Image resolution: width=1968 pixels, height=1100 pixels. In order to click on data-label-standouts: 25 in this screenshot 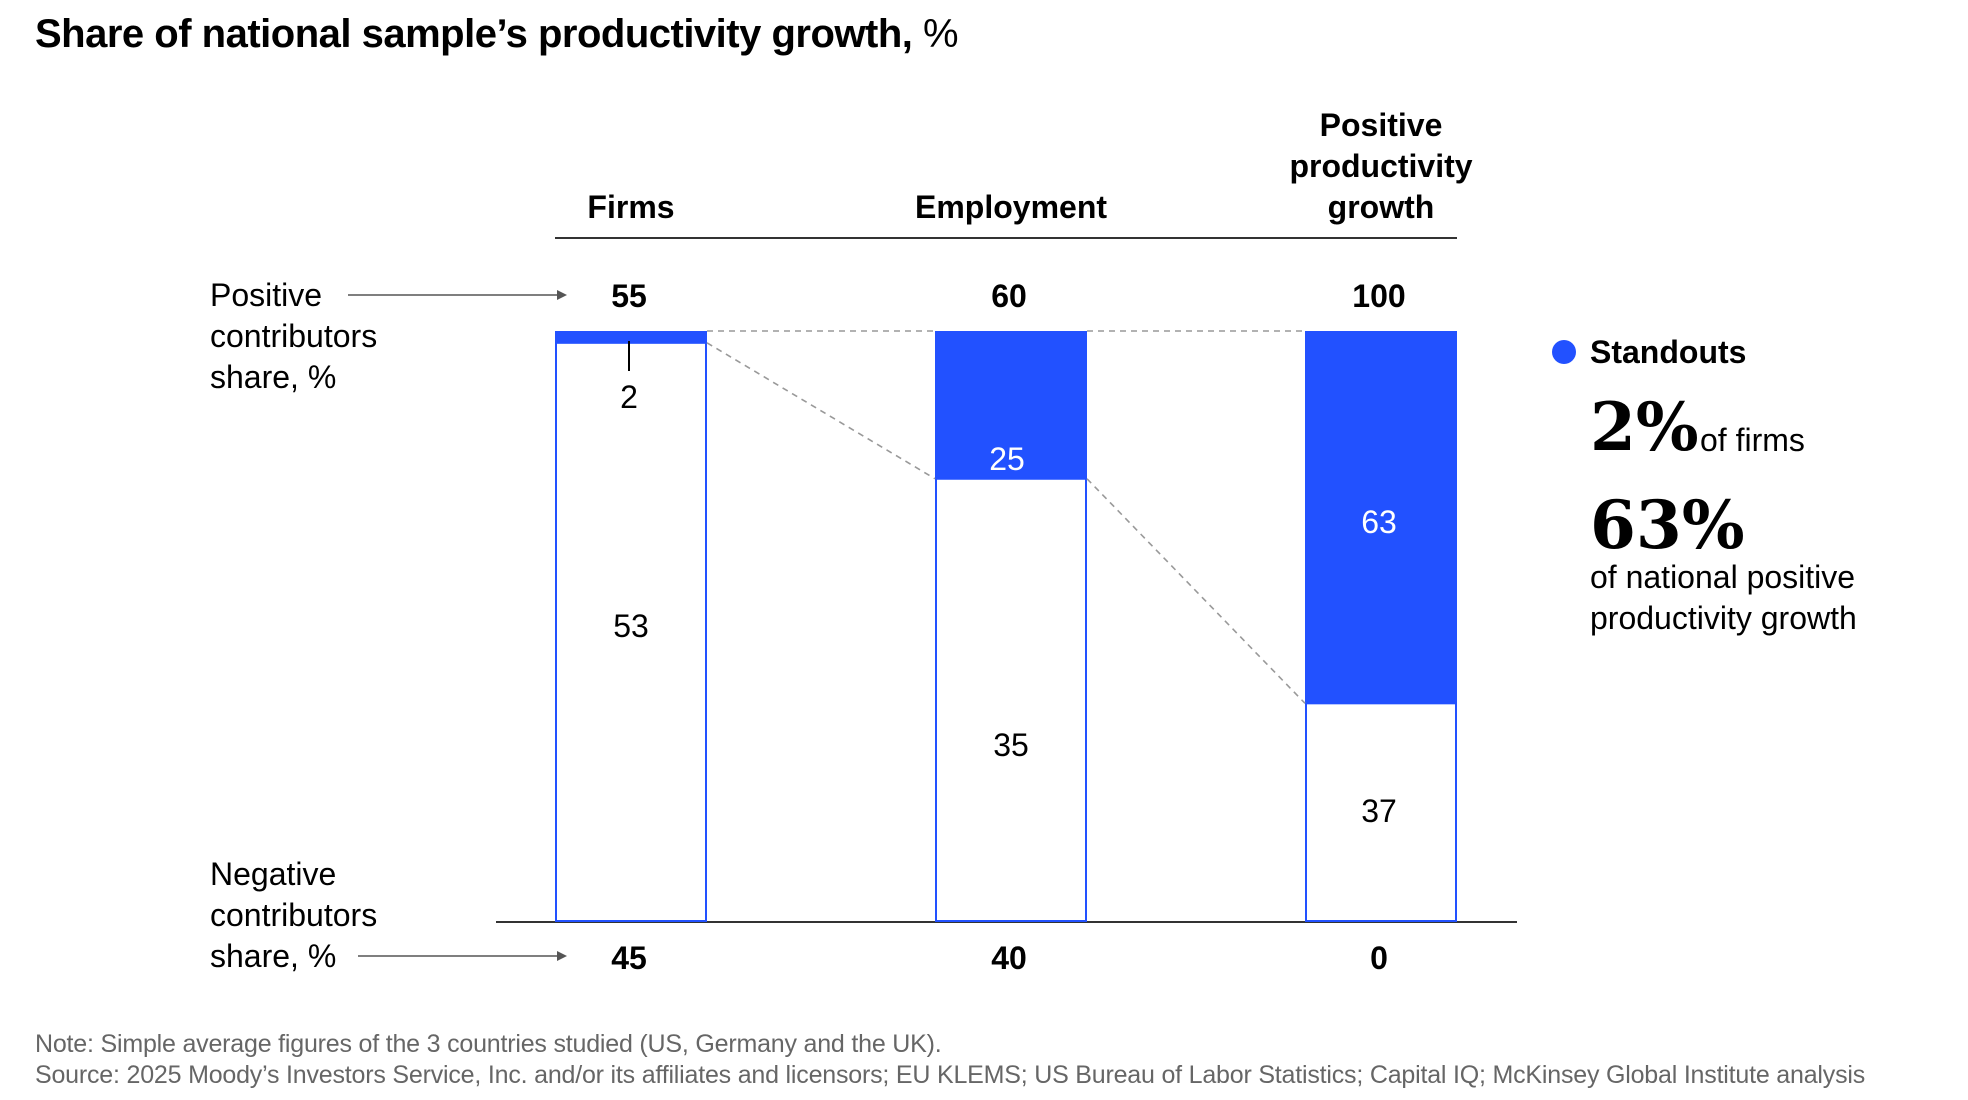, I will do `click(1007, 459)`.